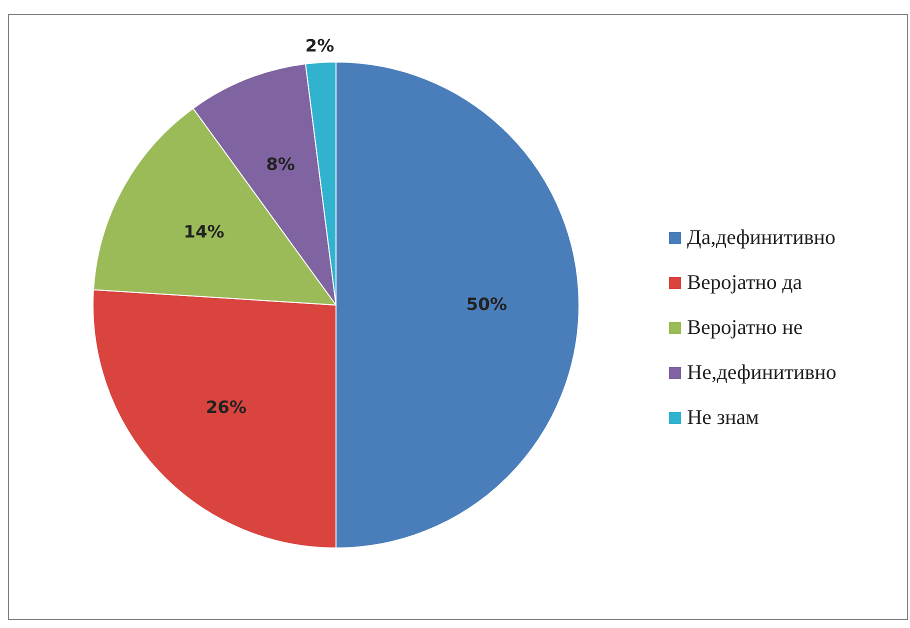 The height and width of the screenshot is (628, 910). What do you see at coordinates (204, 232) in the screenshot?
I see `data-label: 14%` at bounding box center [204, 232].